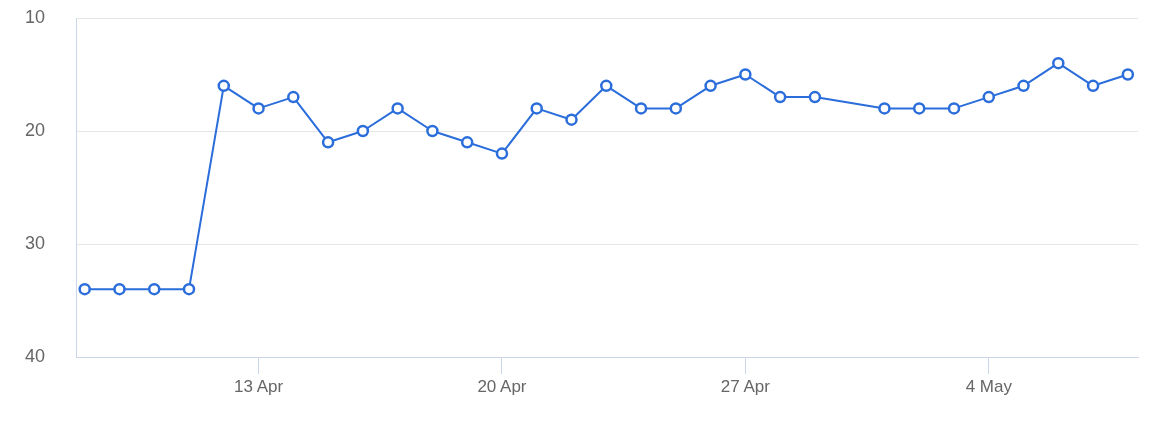 The image size is (1158, 428). What do you see at coordinates (34, 16) in the screenshot?
I see `y-tick-label: 10` at bounding box center [34, 16].